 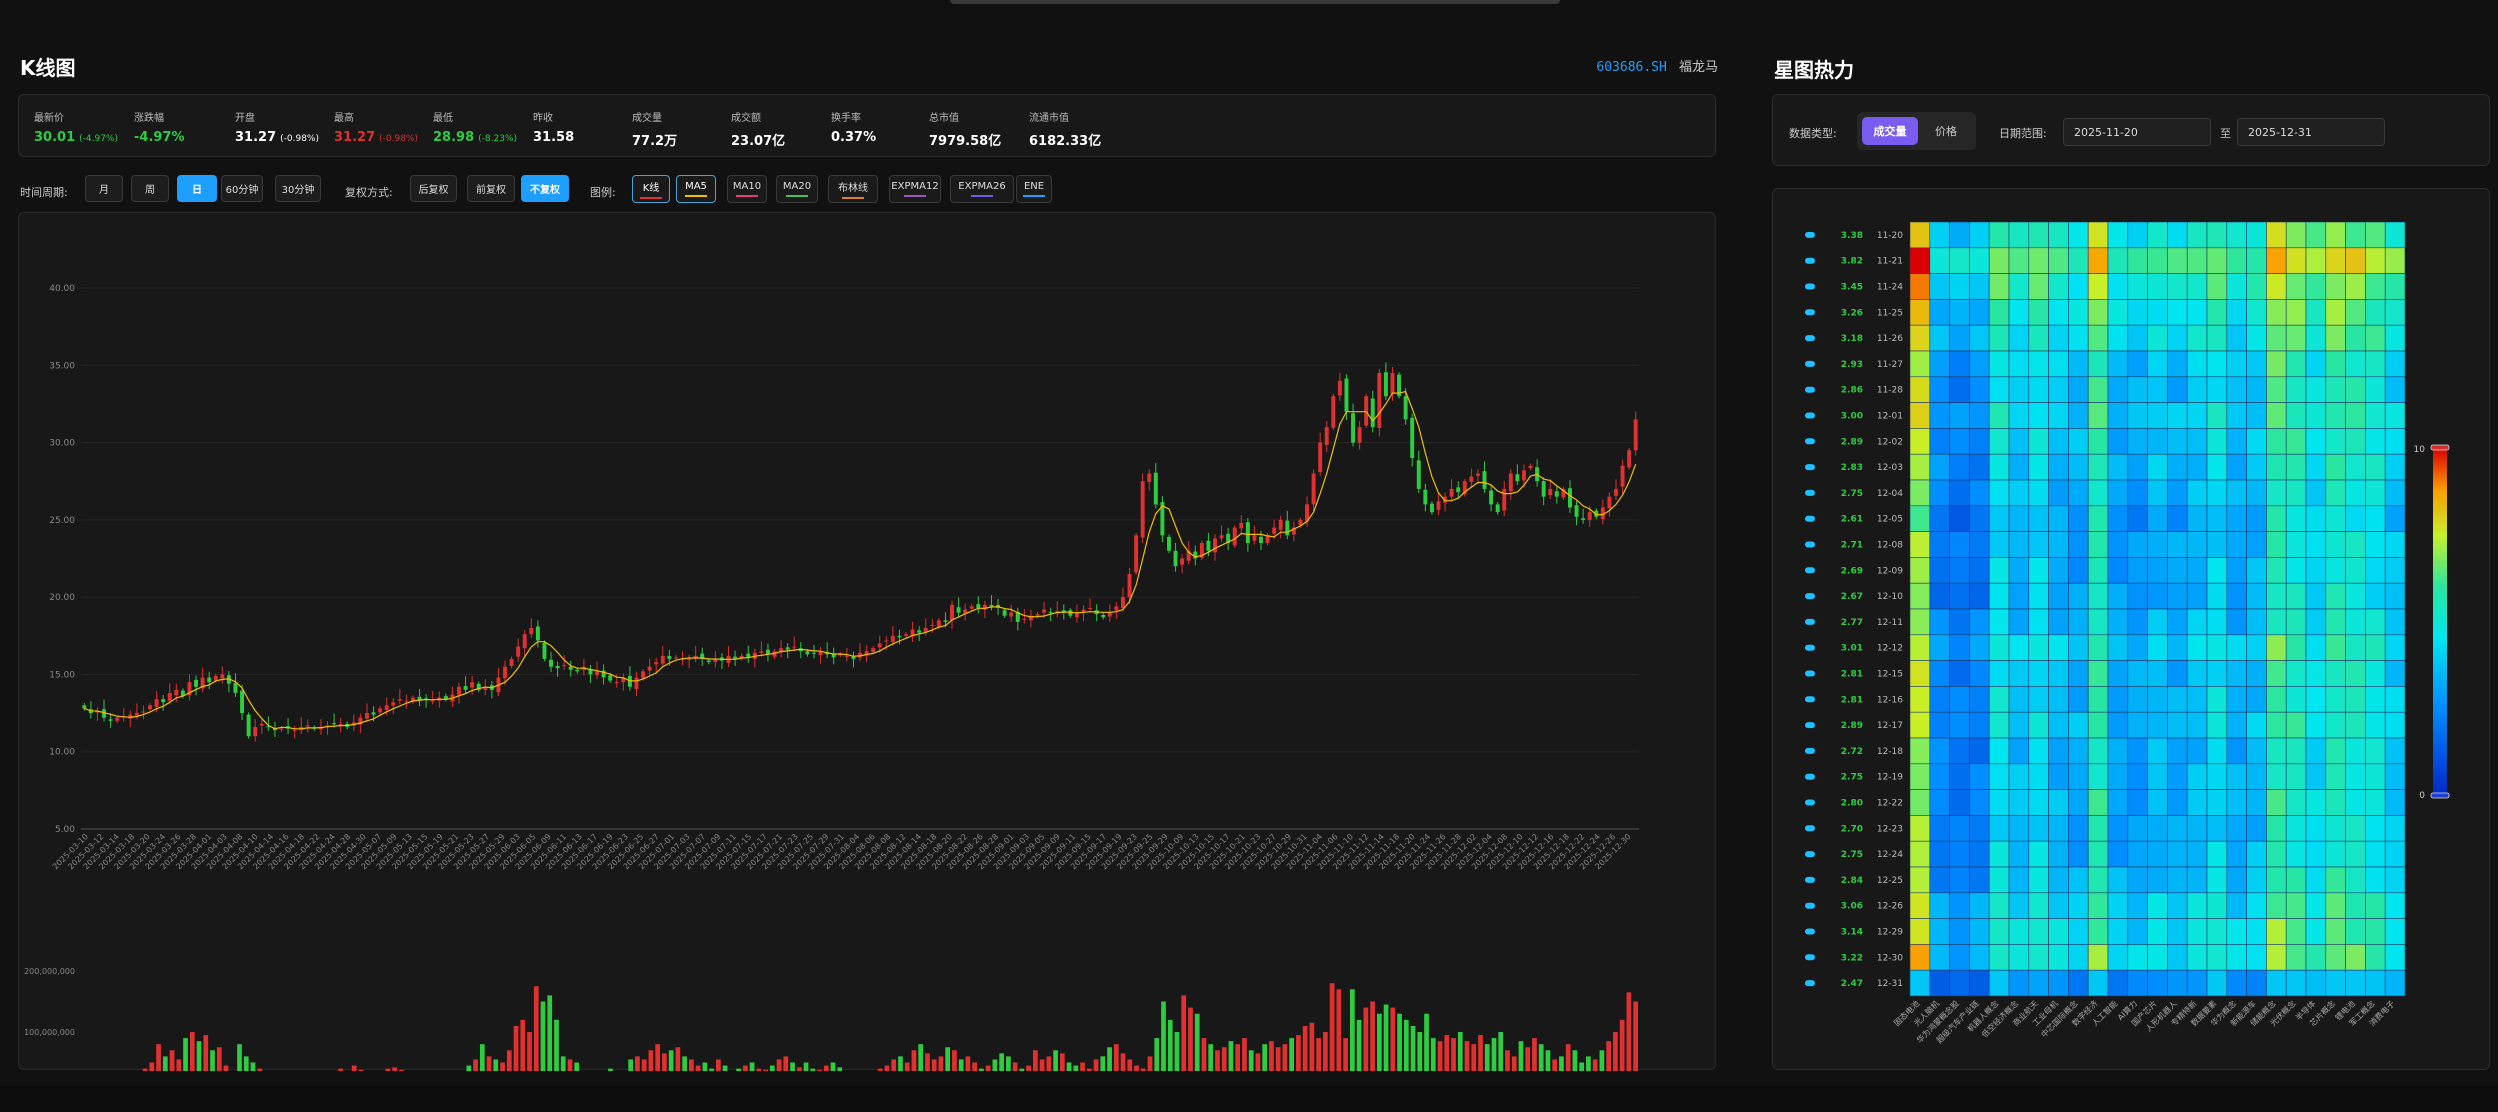 I want to click on period-day-button: 日, so click(x=197, y=188).